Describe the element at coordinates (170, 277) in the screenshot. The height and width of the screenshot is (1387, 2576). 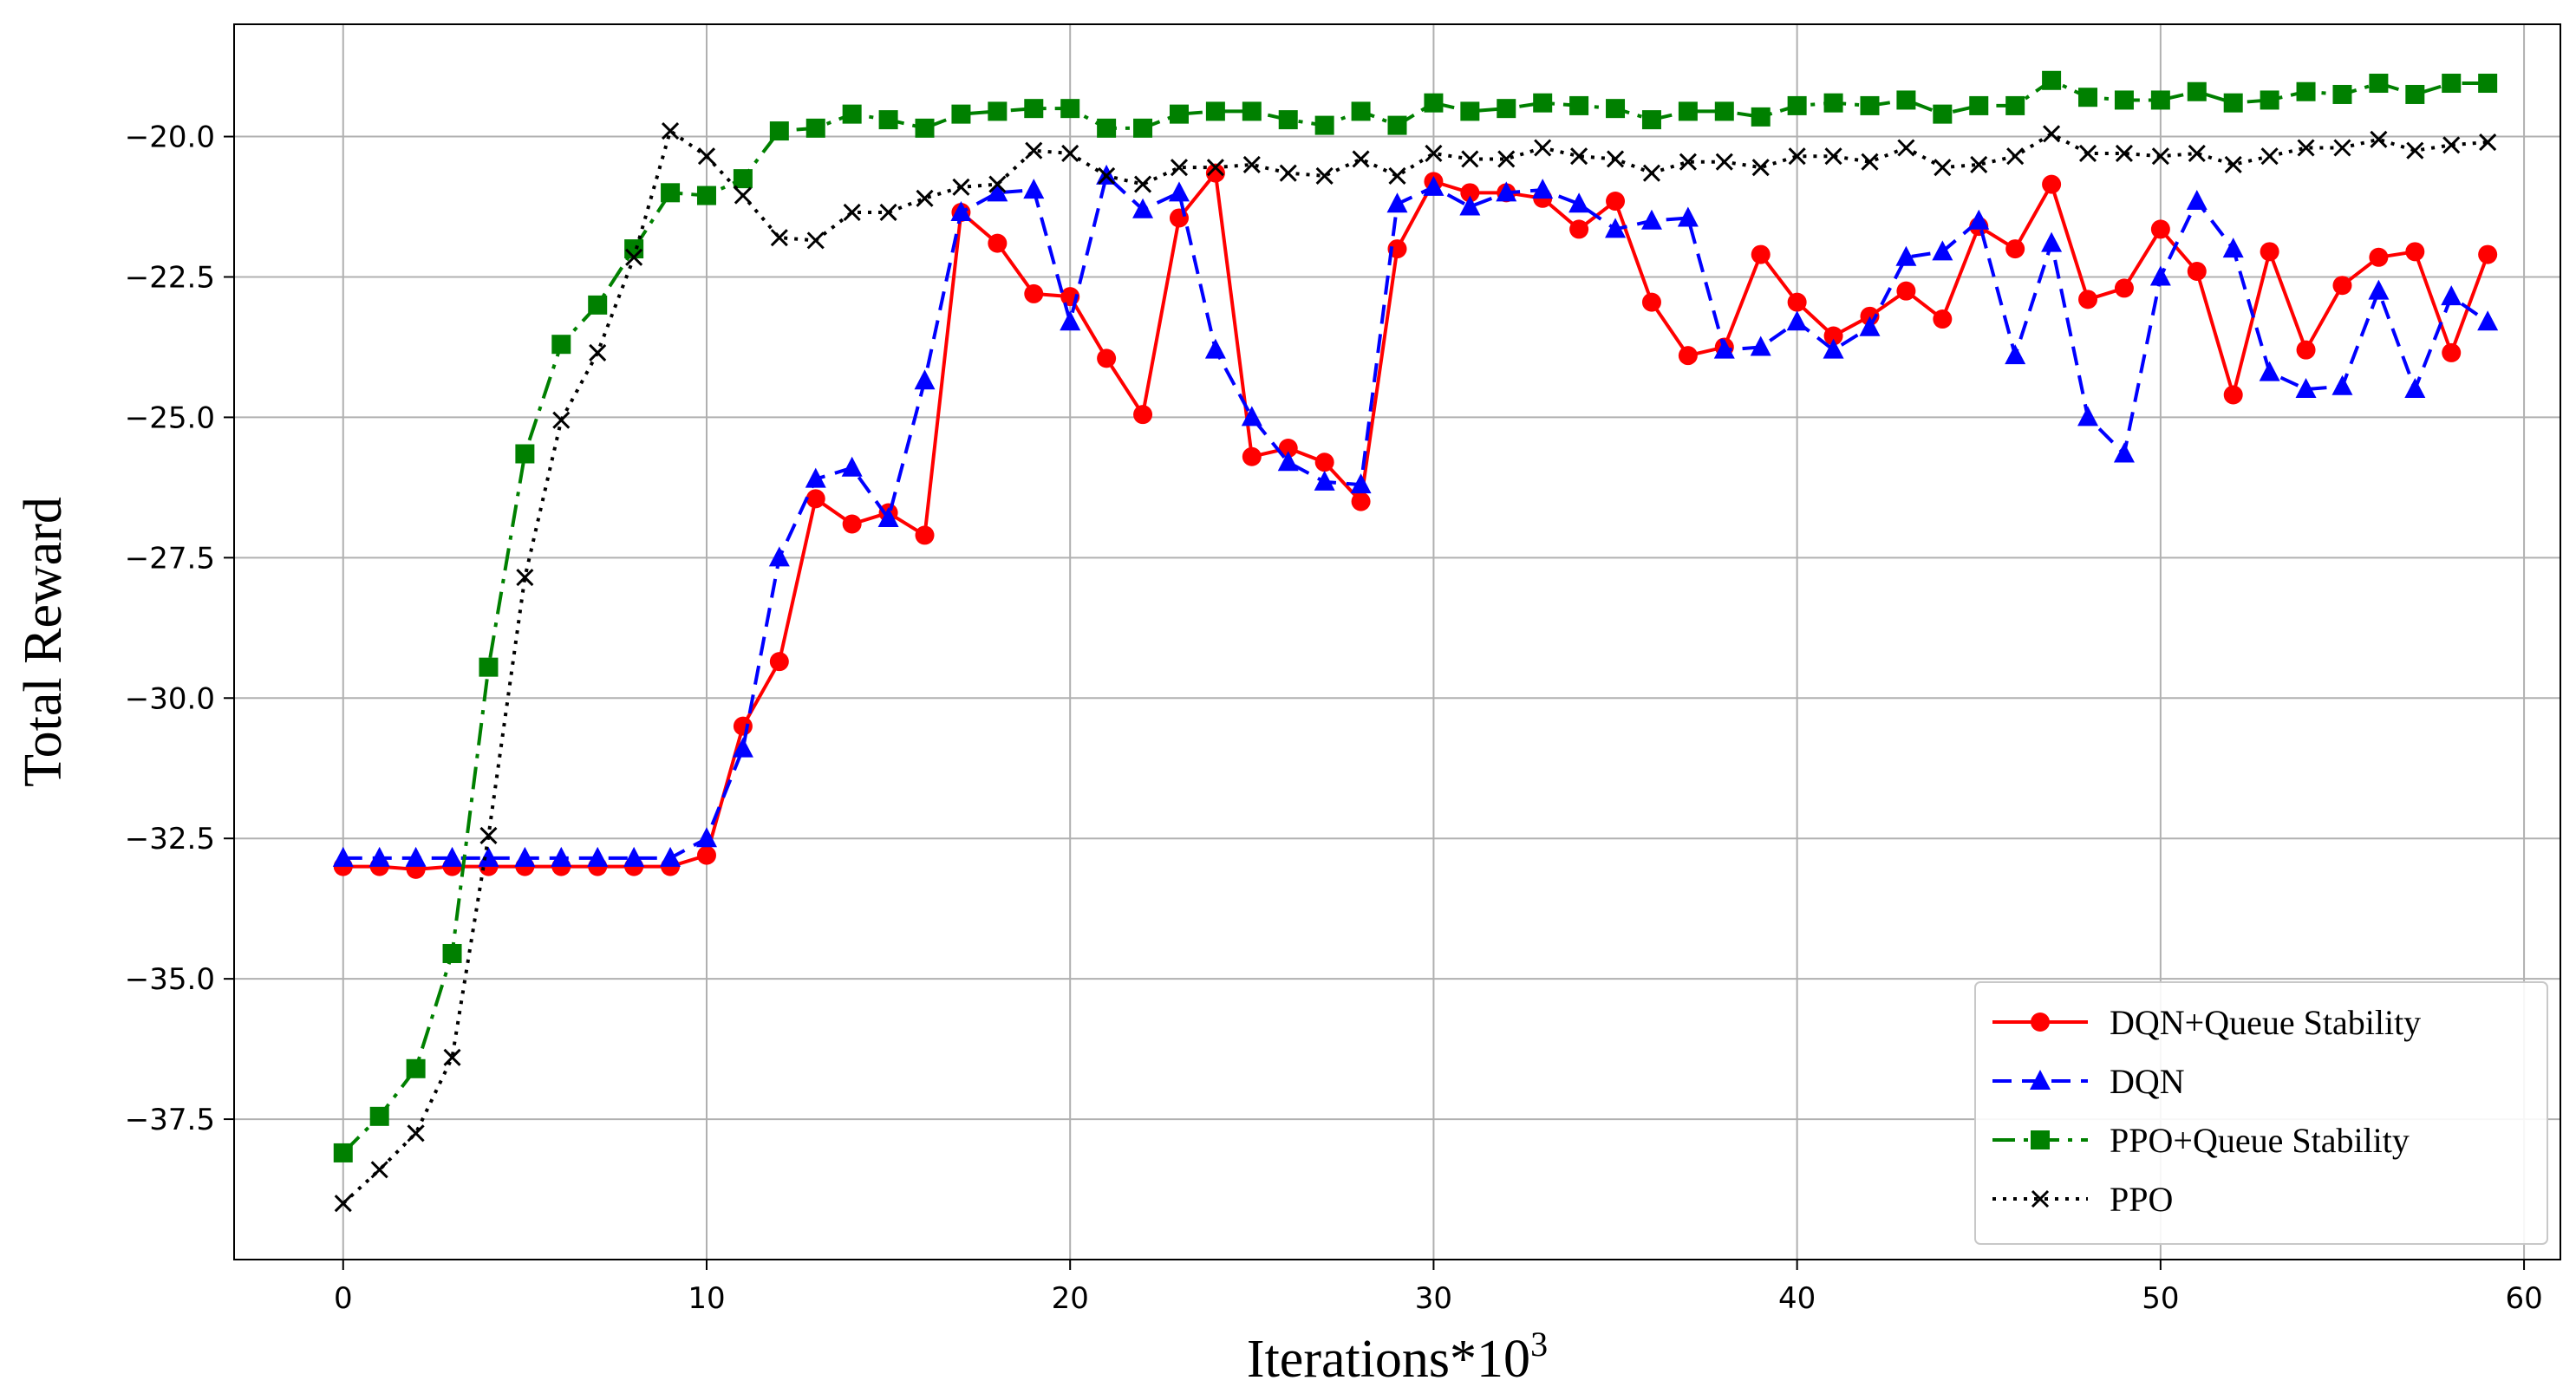
I see `y-tick-label: −22.5` at that location.